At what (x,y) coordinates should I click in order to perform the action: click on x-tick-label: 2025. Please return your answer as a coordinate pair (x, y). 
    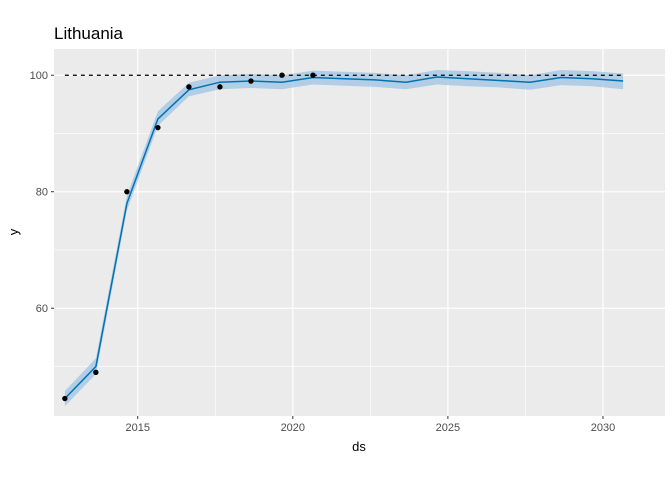
    Looking at the image, I should click on (448, 428).